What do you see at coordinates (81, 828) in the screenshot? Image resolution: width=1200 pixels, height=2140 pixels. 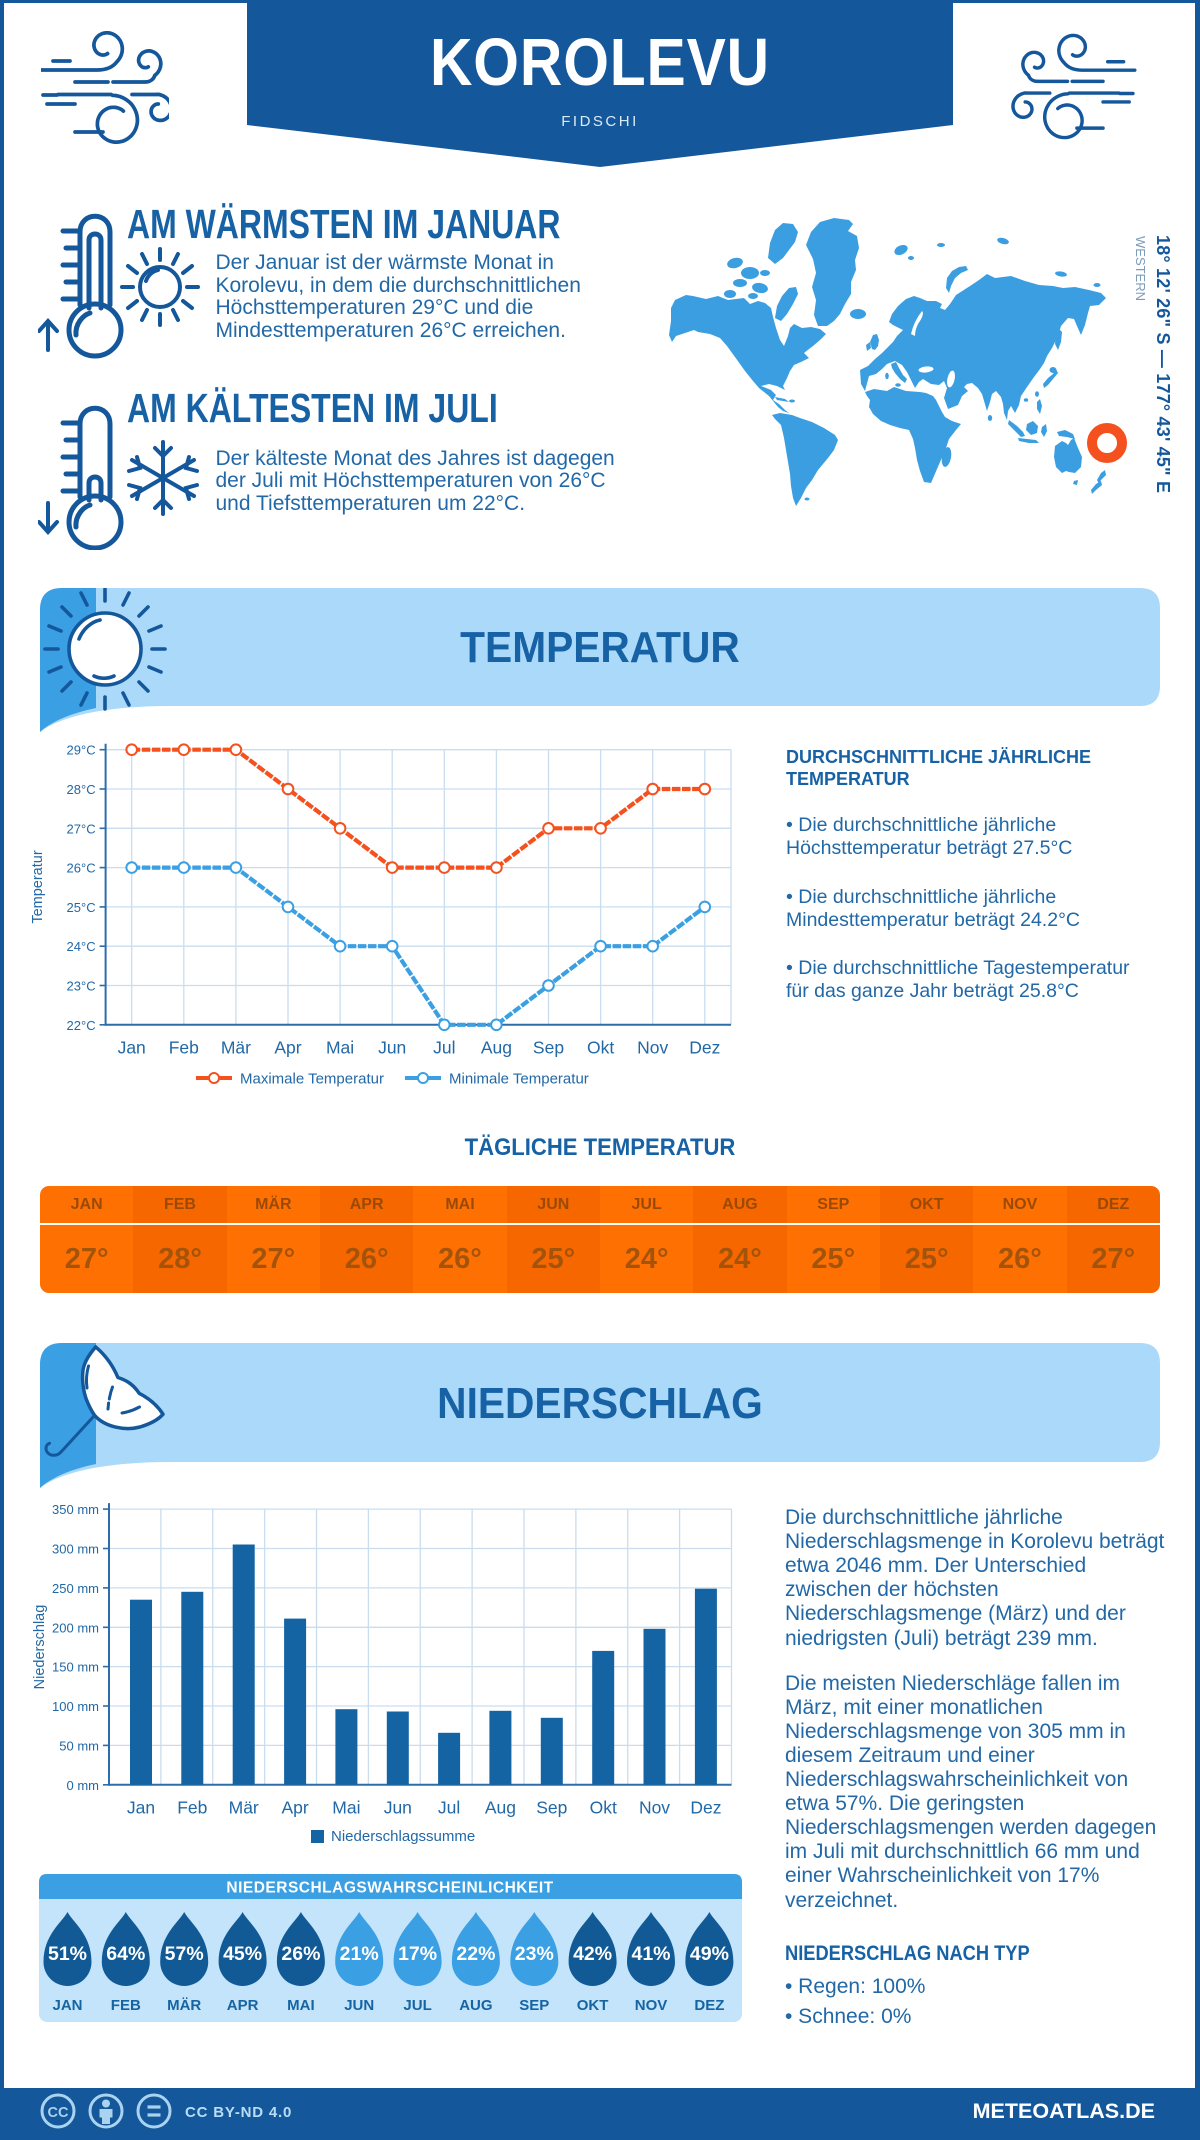 I see `svg-text: 27°C` at bounding box center [81, 828].